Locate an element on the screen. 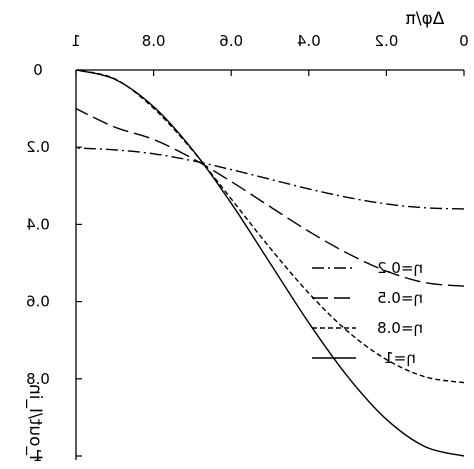  x-axis-label: Δφ/π is located at coordinates (425, 19).